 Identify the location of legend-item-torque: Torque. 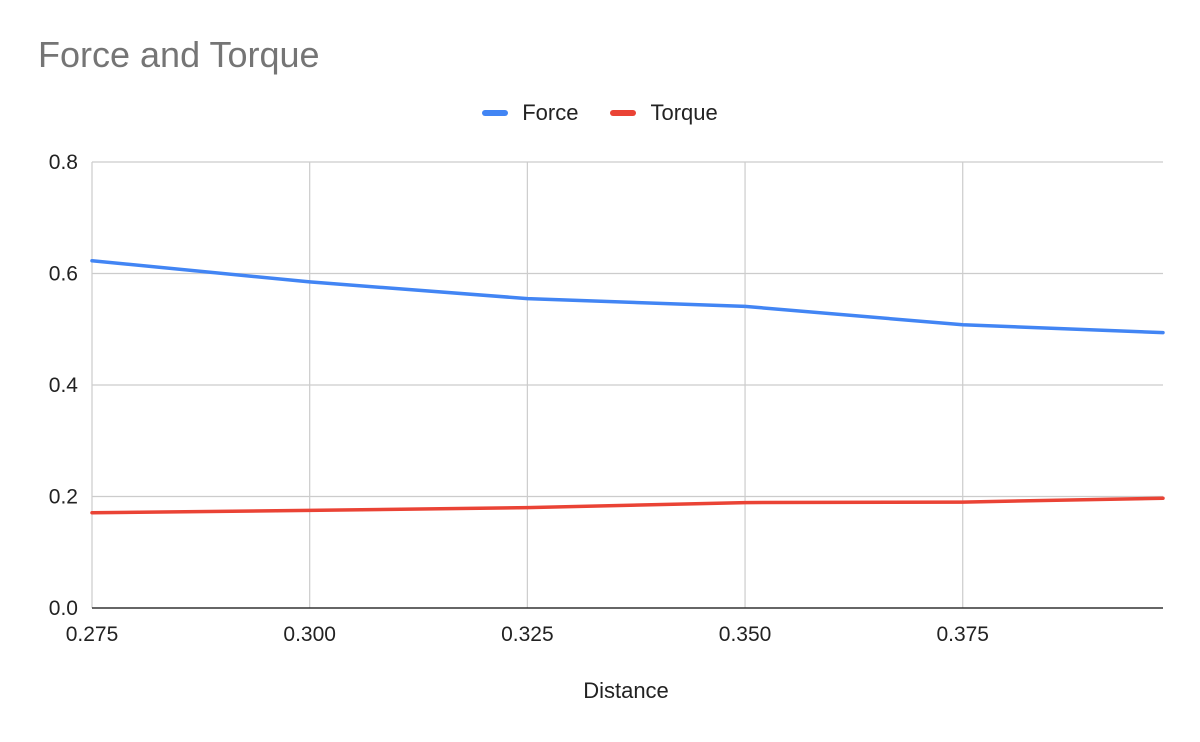
(664, 113).